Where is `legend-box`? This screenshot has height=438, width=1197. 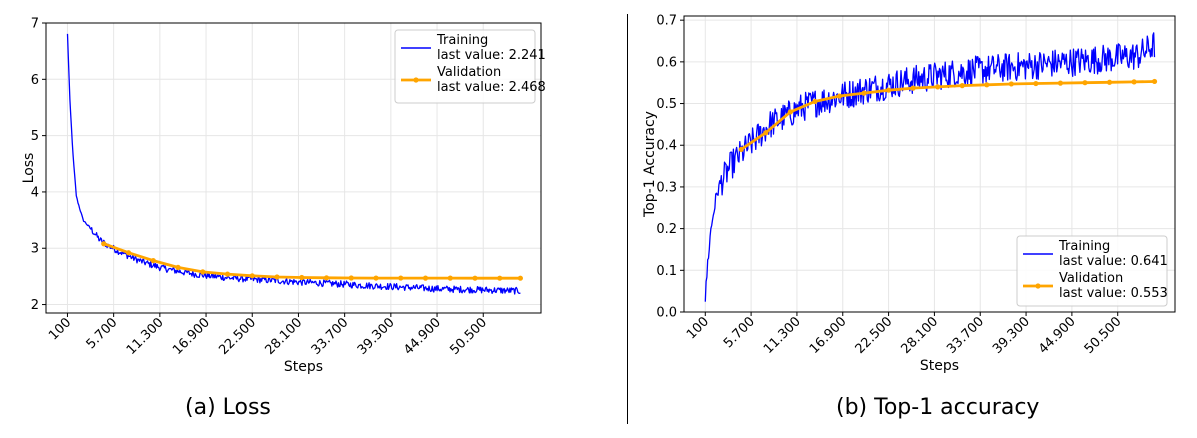 legend-box is located at coordinates (1092, 271).